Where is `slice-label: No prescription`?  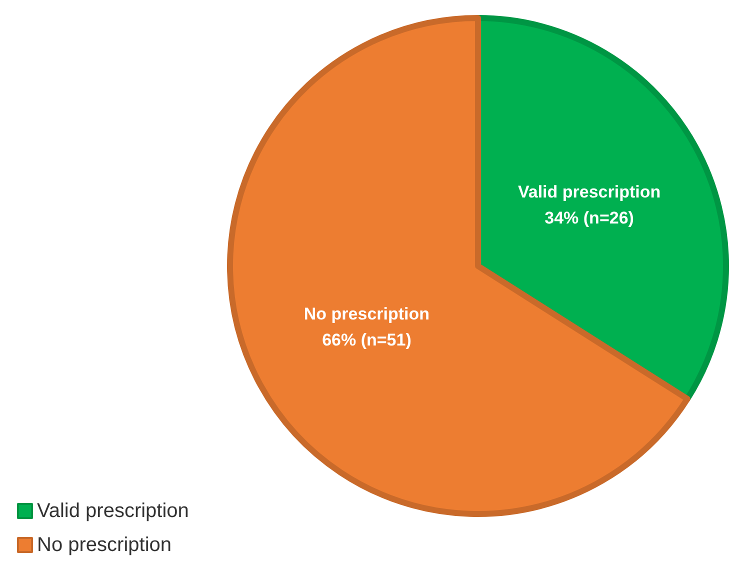 slice-label: No prescription is located at coordinates (367, 314).